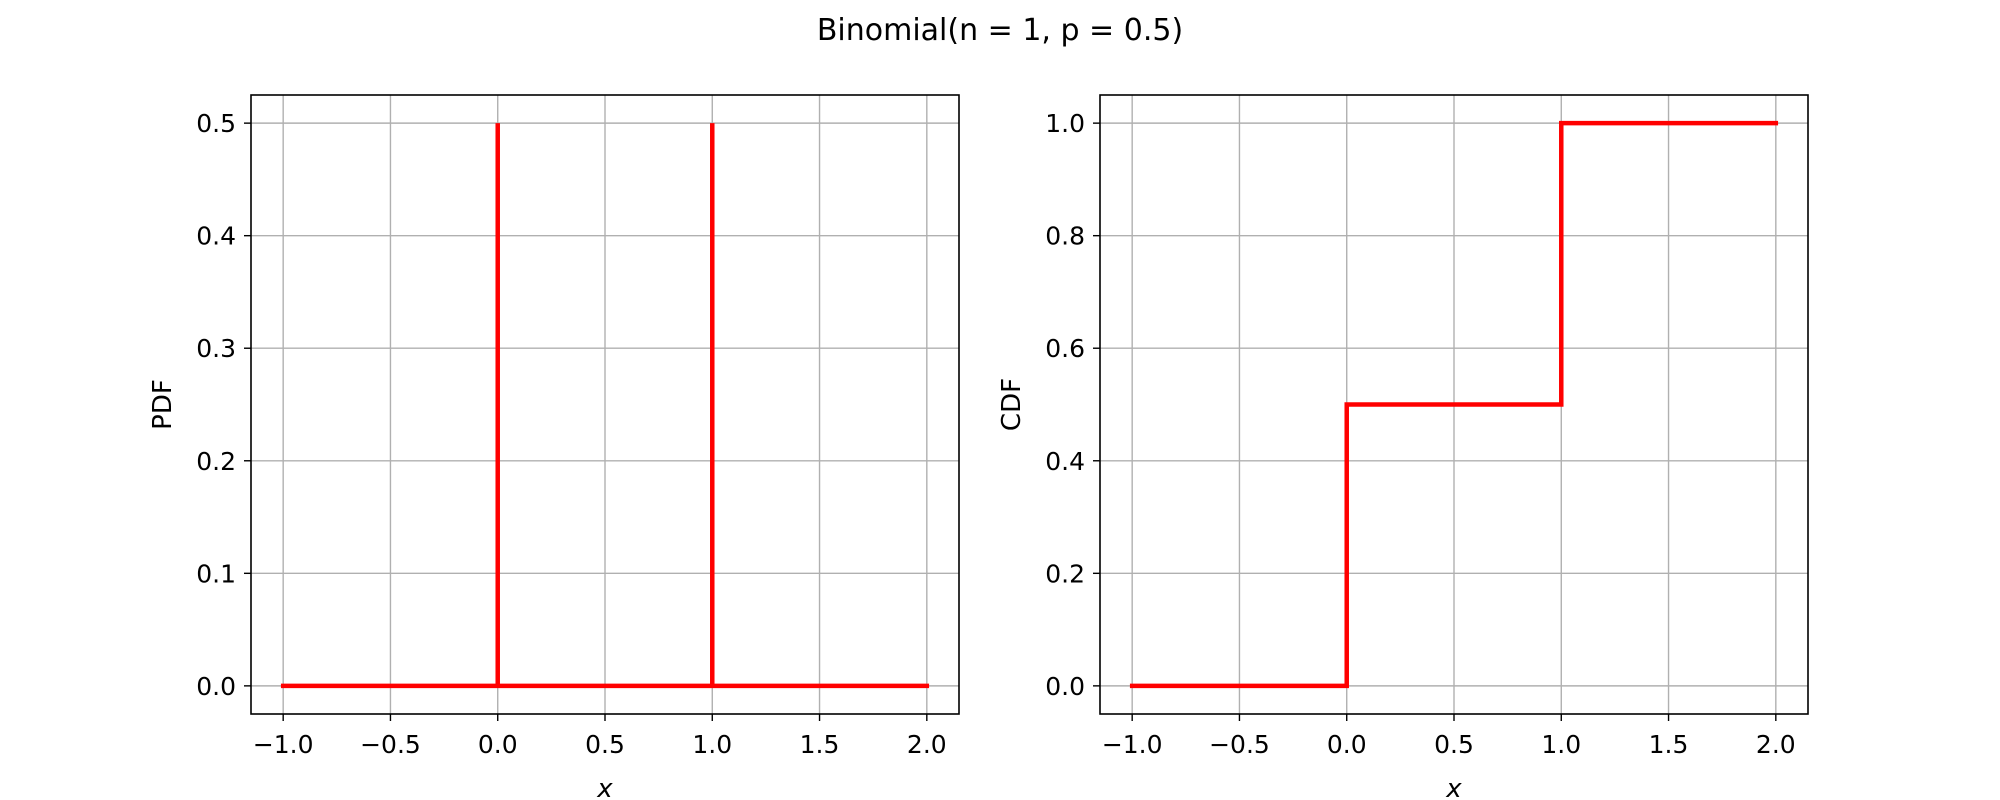 The width and height of the screenshot is (2000, 800). I want to click on y-tick-label: 0.5, so click(216, 123).